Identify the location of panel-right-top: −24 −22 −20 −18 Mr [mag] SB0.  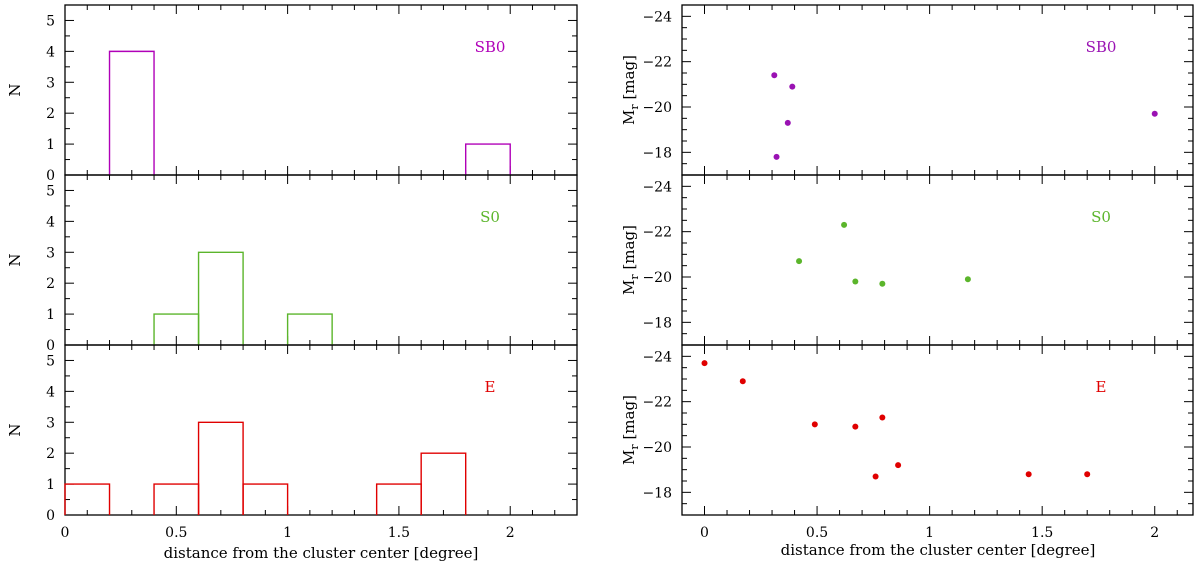
(907, 90).